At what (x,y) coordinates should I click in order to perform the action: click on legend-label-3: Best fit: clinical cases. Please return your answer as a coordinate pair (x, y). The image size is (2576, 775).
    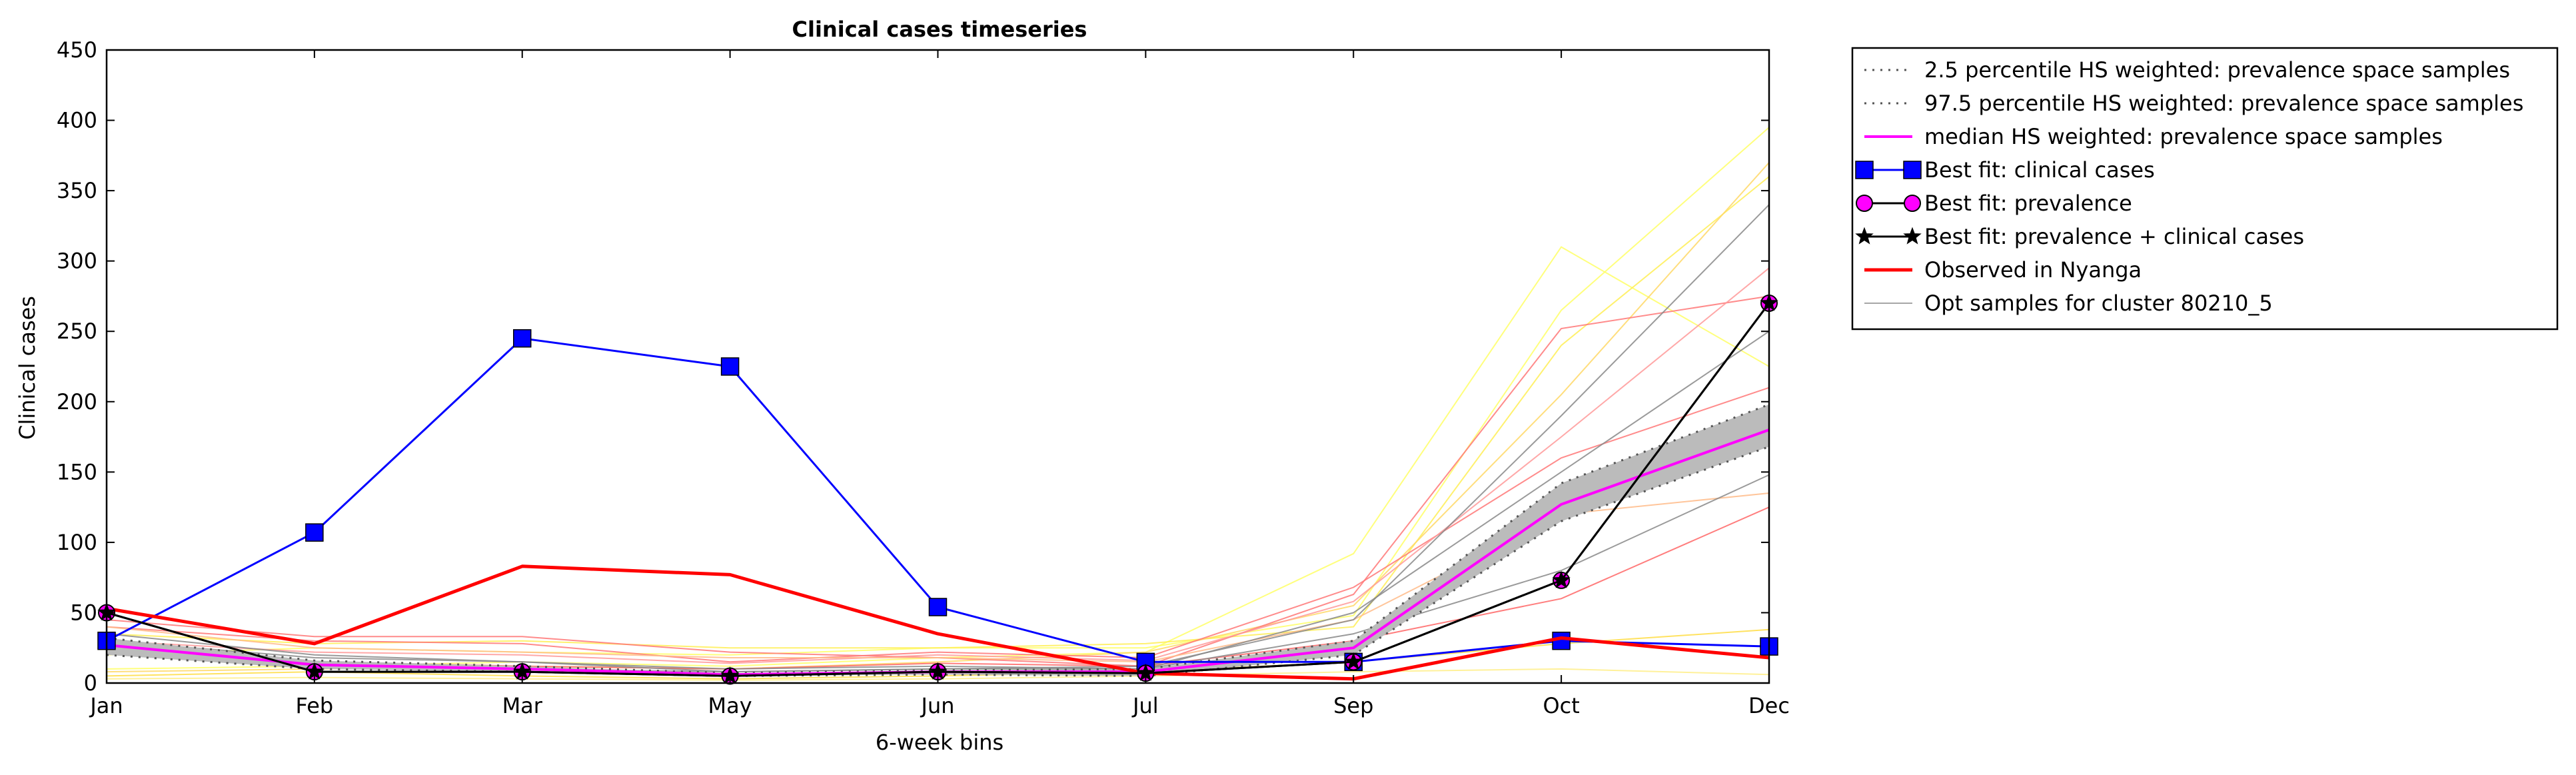
    Looking at the image, I should click on (2039, 170).